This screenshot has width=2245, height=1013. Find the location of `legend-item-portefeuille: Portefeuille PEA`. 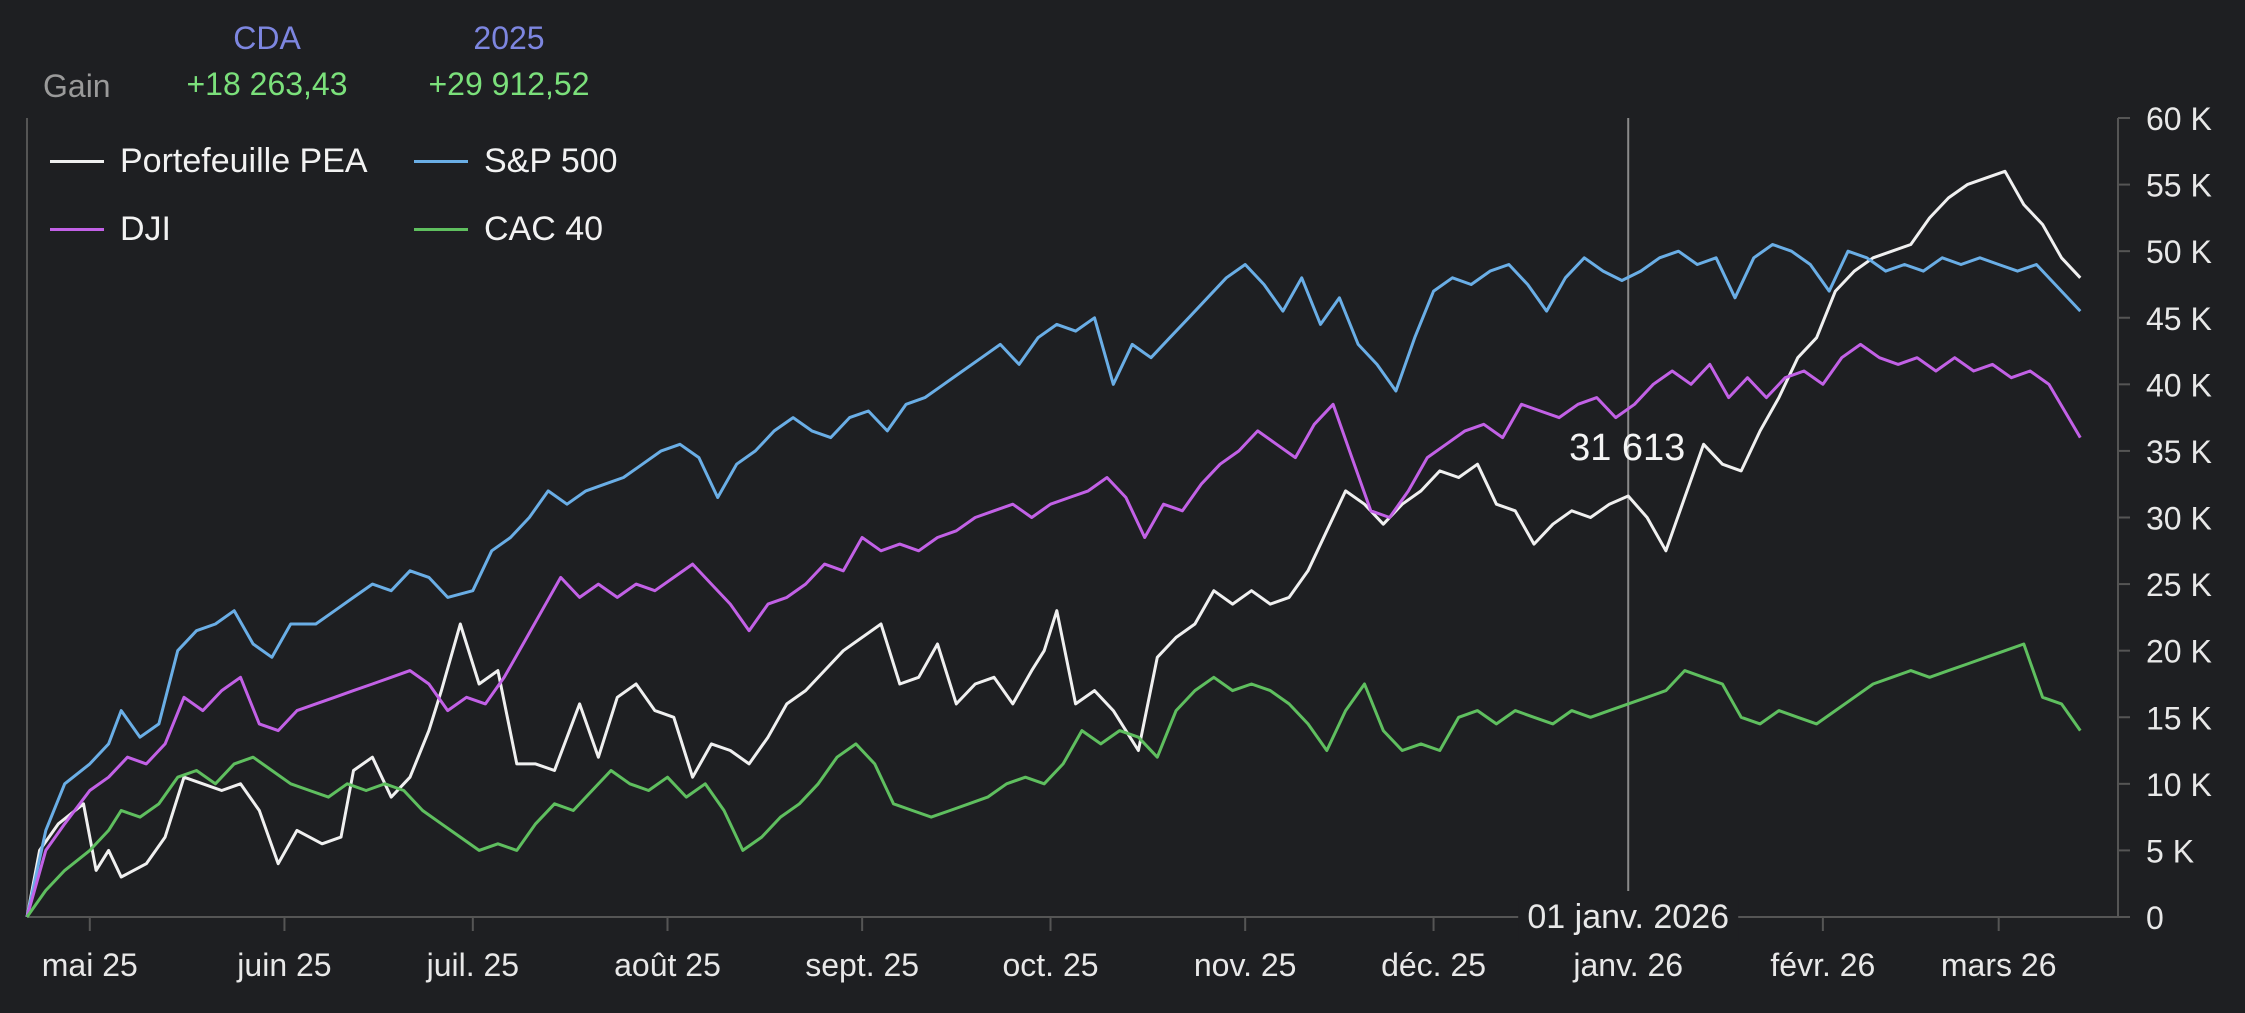

legend-item-portefeuille: Portefeuille PEA is located at coordinates (209, 161).